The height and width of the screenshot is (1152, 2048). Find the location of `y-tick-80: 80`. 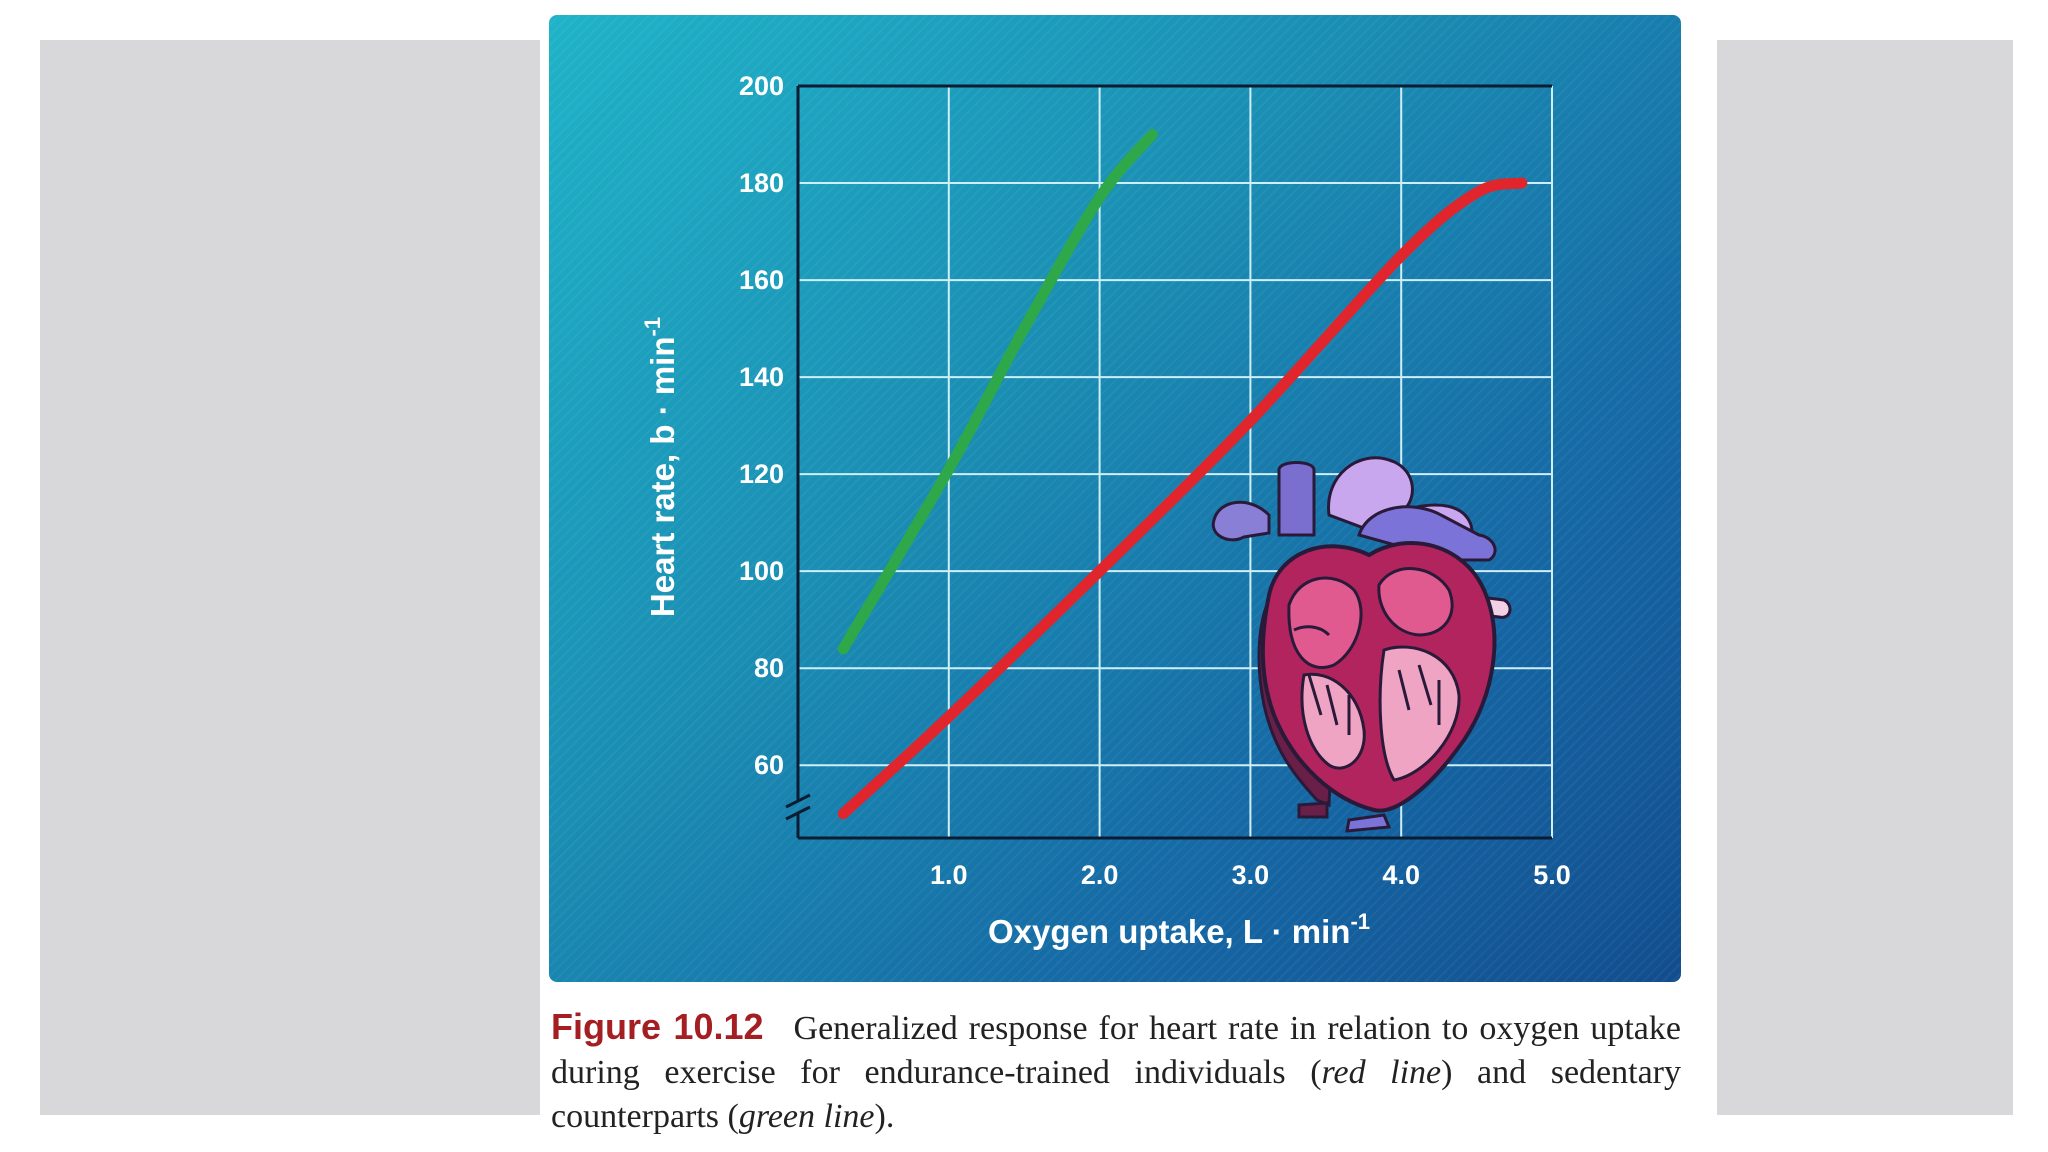

y-tick-80: 80 is located at coordinates (769, 668).